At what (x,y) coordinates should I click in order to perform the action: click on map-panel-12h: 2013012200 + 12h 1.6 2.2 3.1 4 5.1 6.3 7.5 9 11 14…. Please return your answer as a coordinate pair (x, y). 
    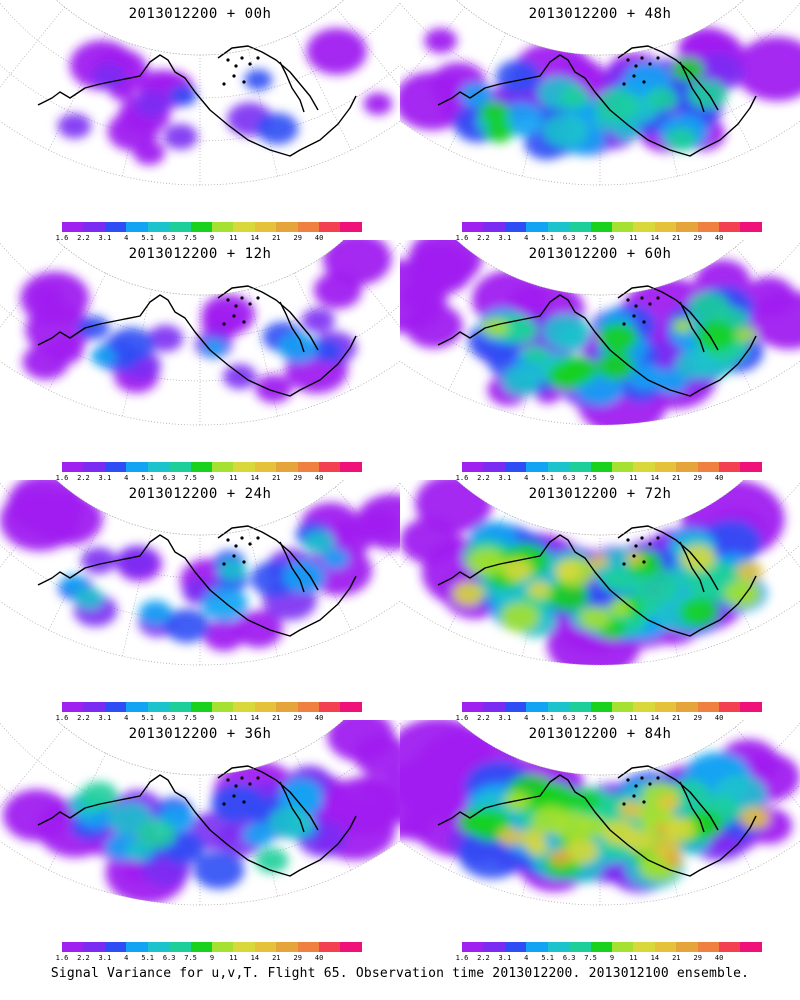
    Looking at the image, I should click on (200, 361).